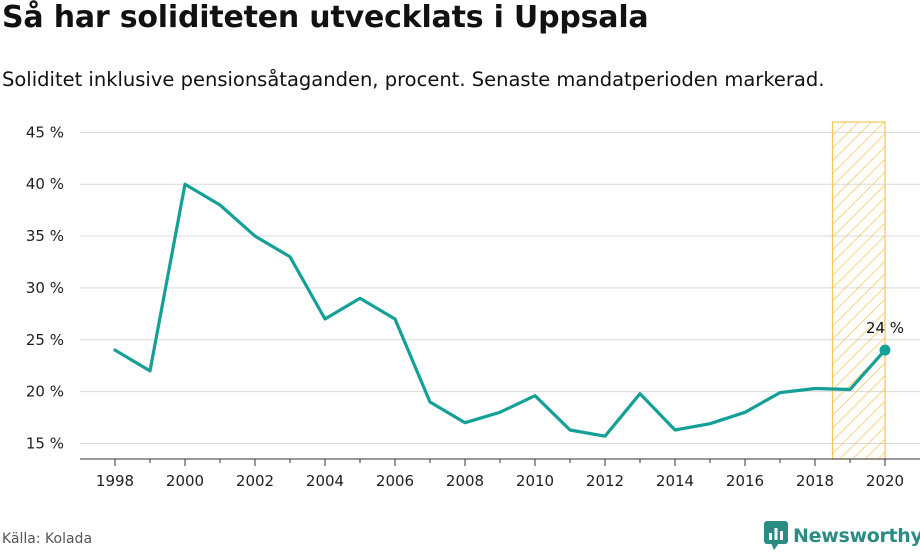  What do you see at coordinates (325, 17) in the screenshot?
I see `chart-title: Så har soliditeten utvecklats i Uppsala` at bounding box center [325, 17].